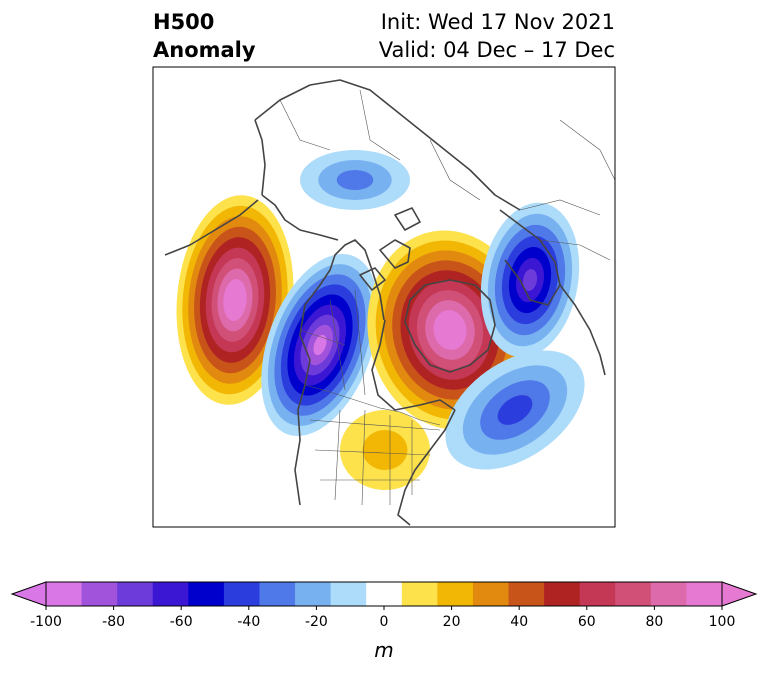  Describe the element at coordinates (113, 622) in the screenshot. I see `colorbar-tick-label: -80` at that location.